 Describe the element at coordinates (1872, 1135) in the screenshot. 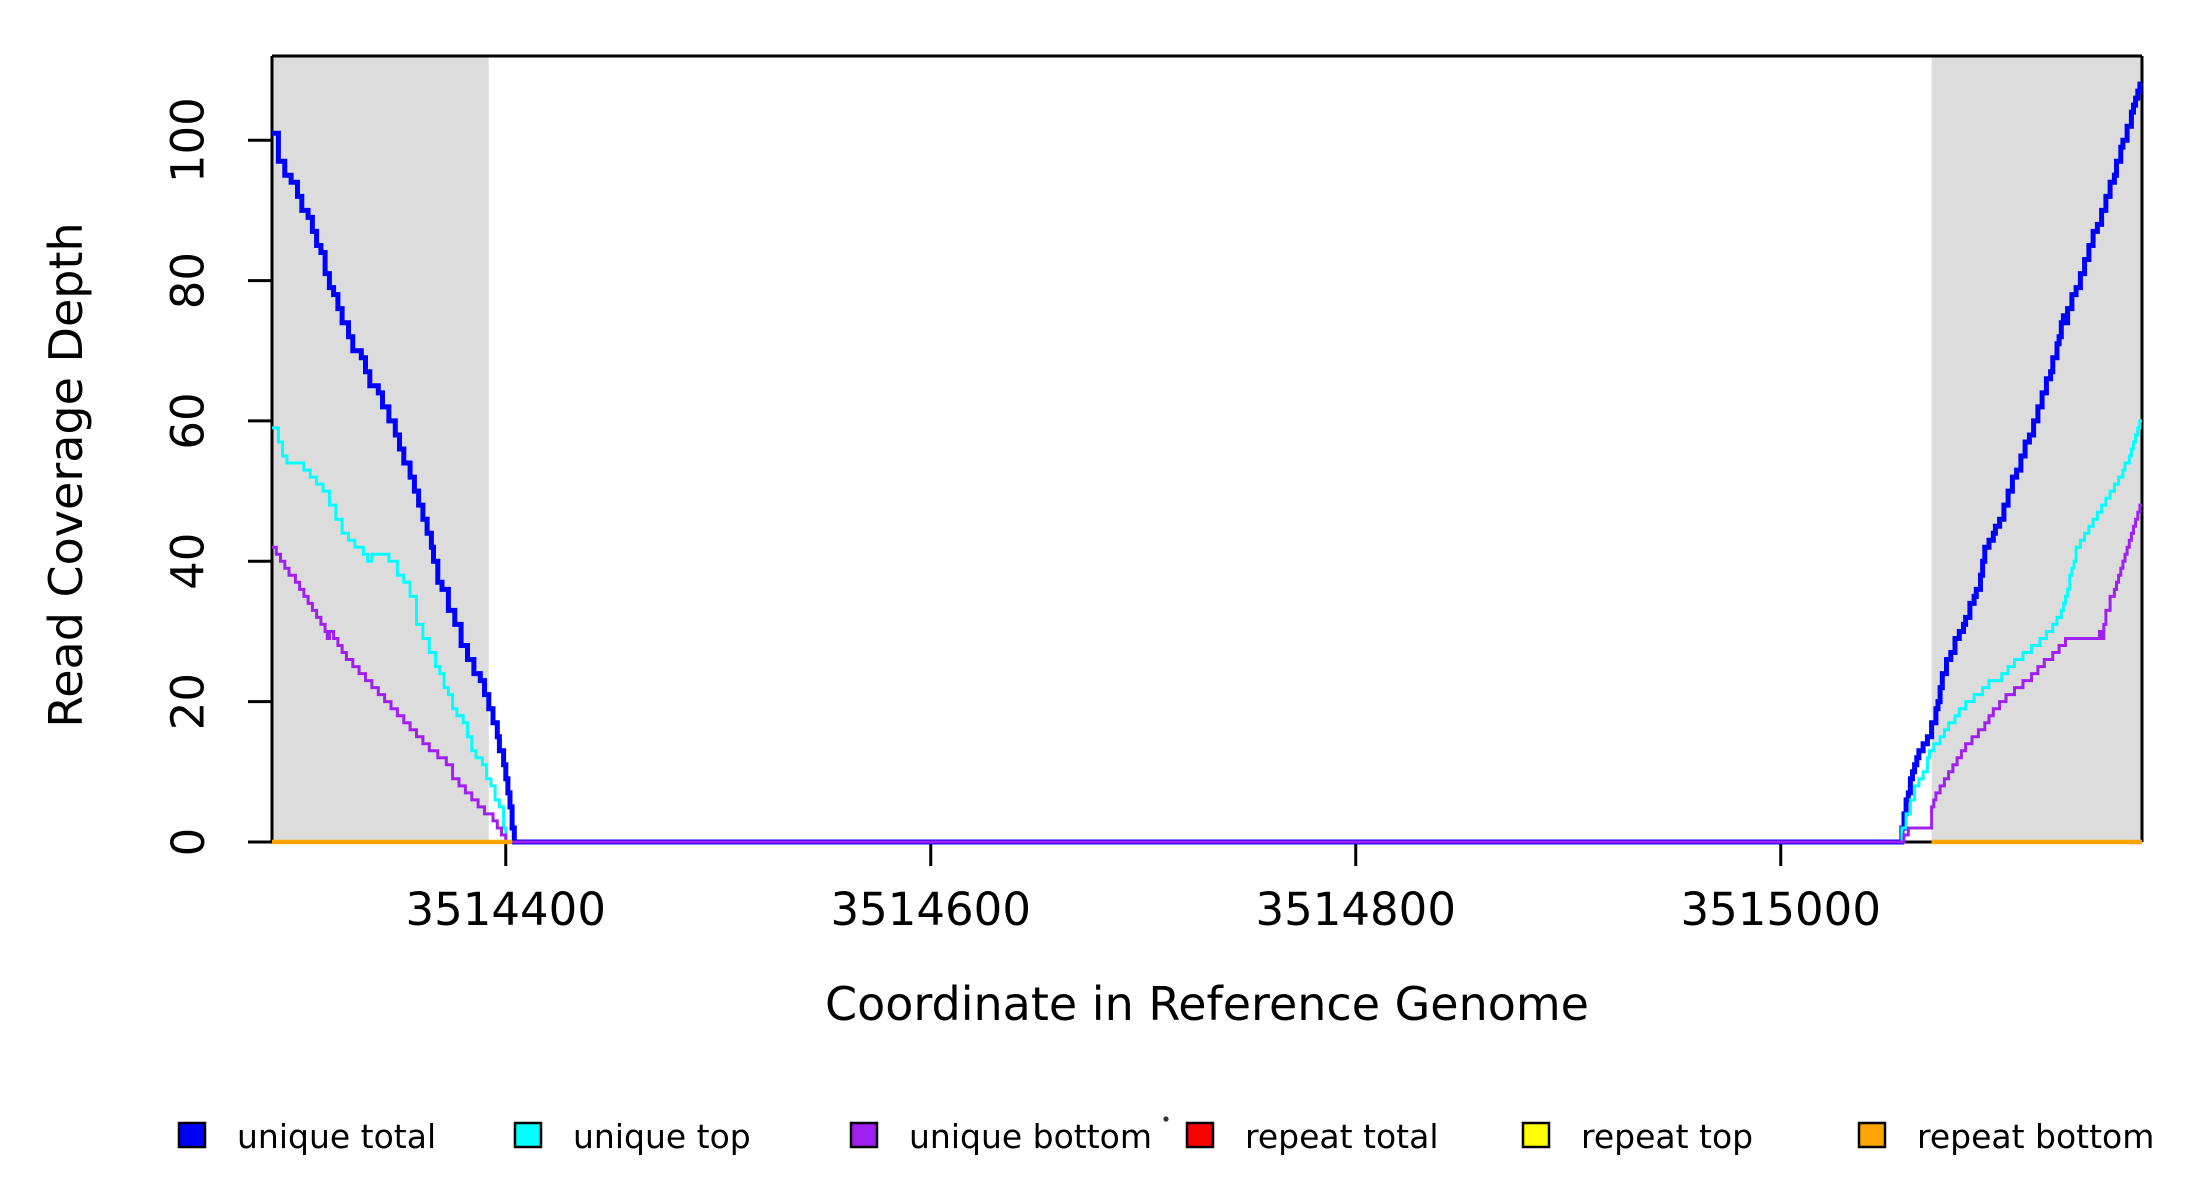

I see `legend-swatch-repeat-bottom` at that location.